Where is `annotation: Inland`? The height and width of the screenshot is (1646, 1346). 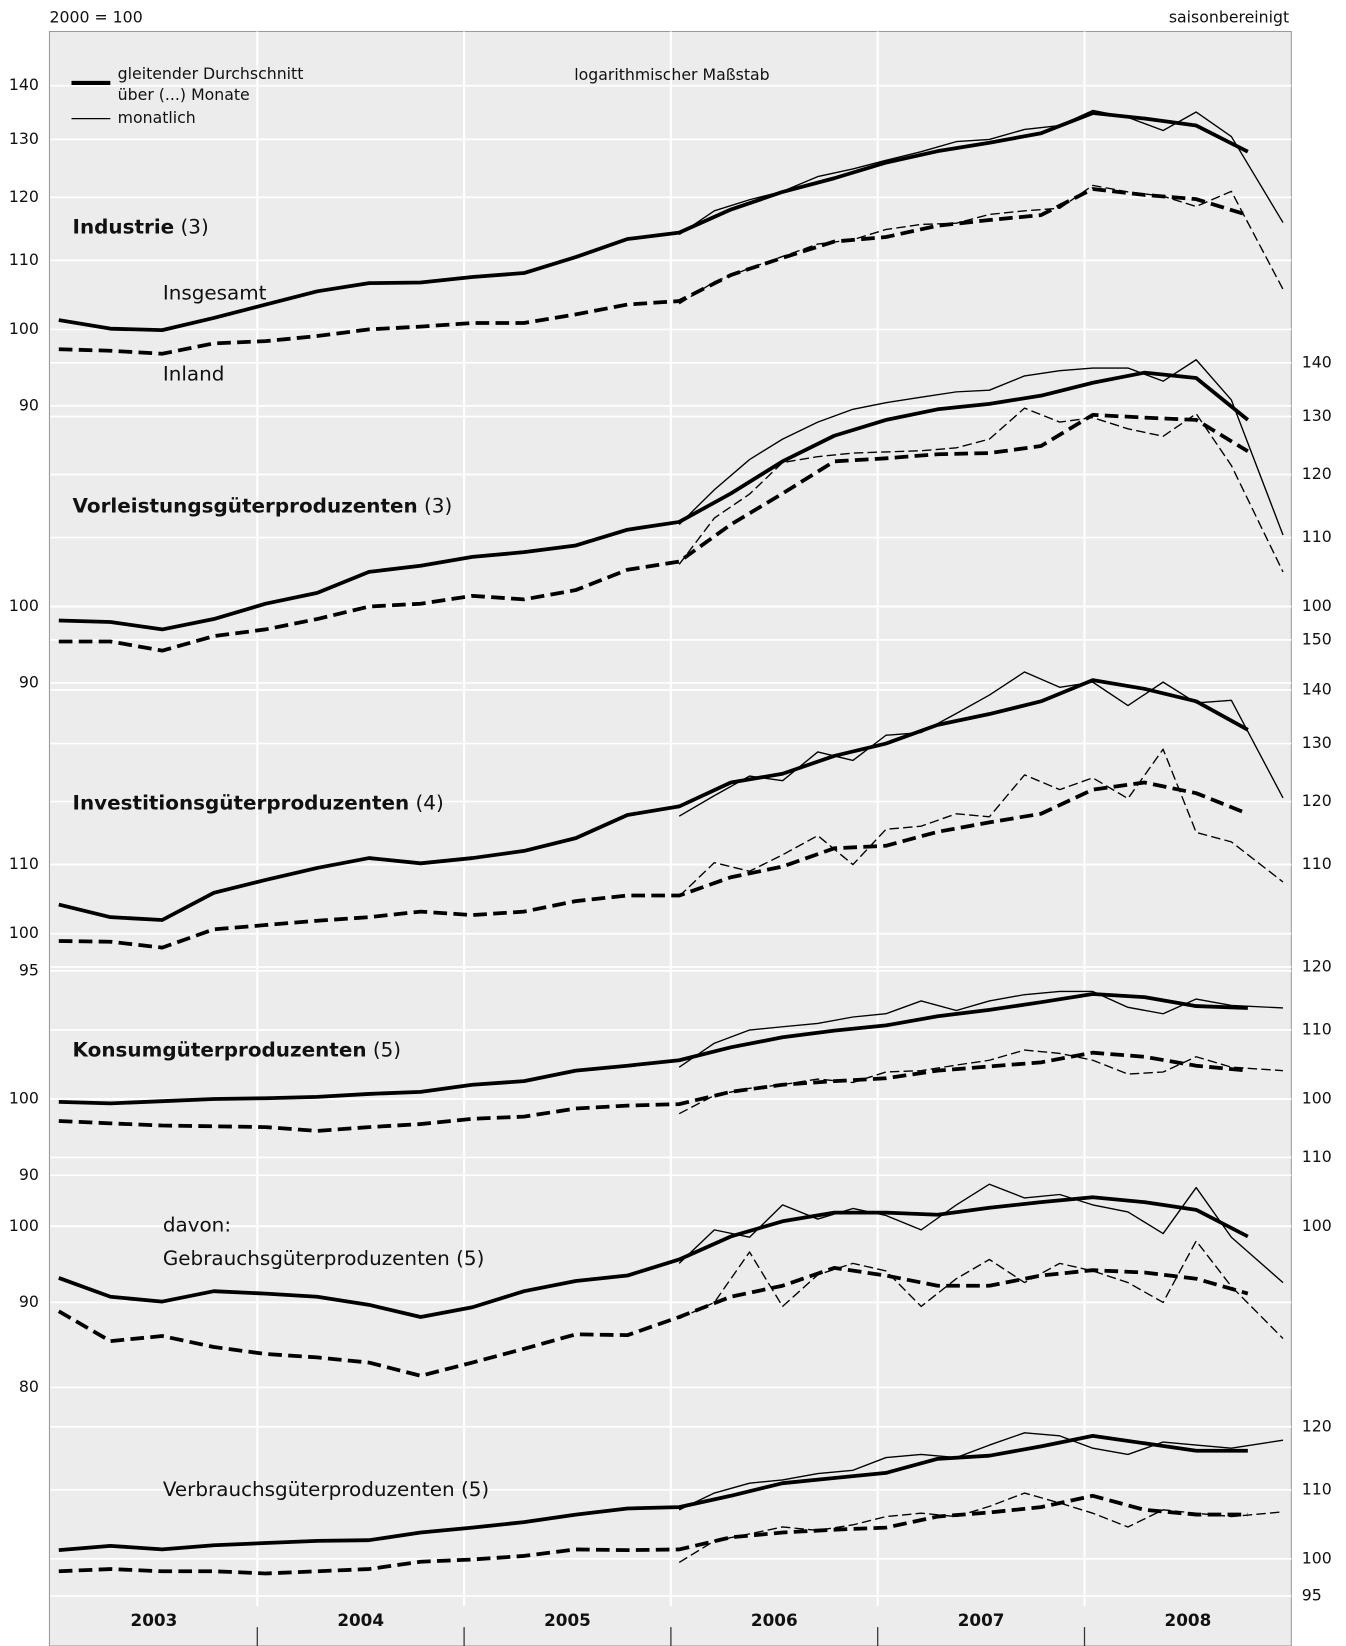 annotation: Inland is located at coordinates (194, 373).